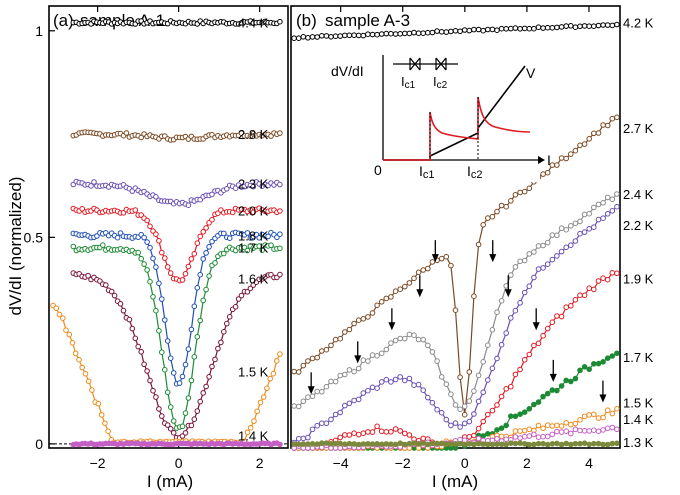 This screenshot has height=495, width=680. Describe the element at coordinates (176, 308) in the screenshot. I see `series-1.8k` at that location.